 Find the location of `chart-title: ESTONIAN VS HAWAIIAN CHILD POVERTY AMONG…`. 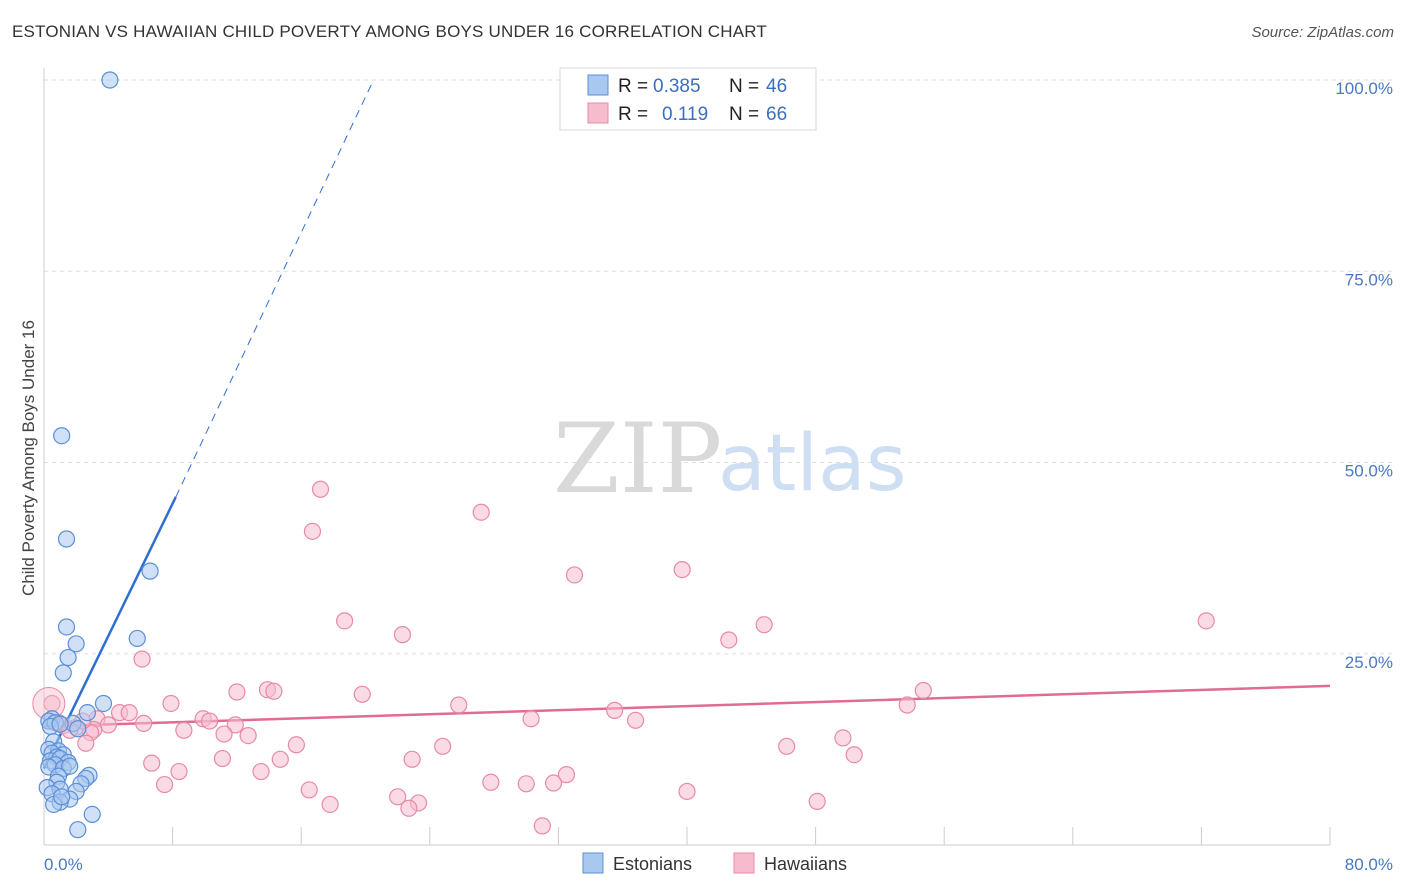

chart-title: ESTONIAN VS HAWAIIAN CHILD POVERTY AMONG… is located at coordinates (389, 31).